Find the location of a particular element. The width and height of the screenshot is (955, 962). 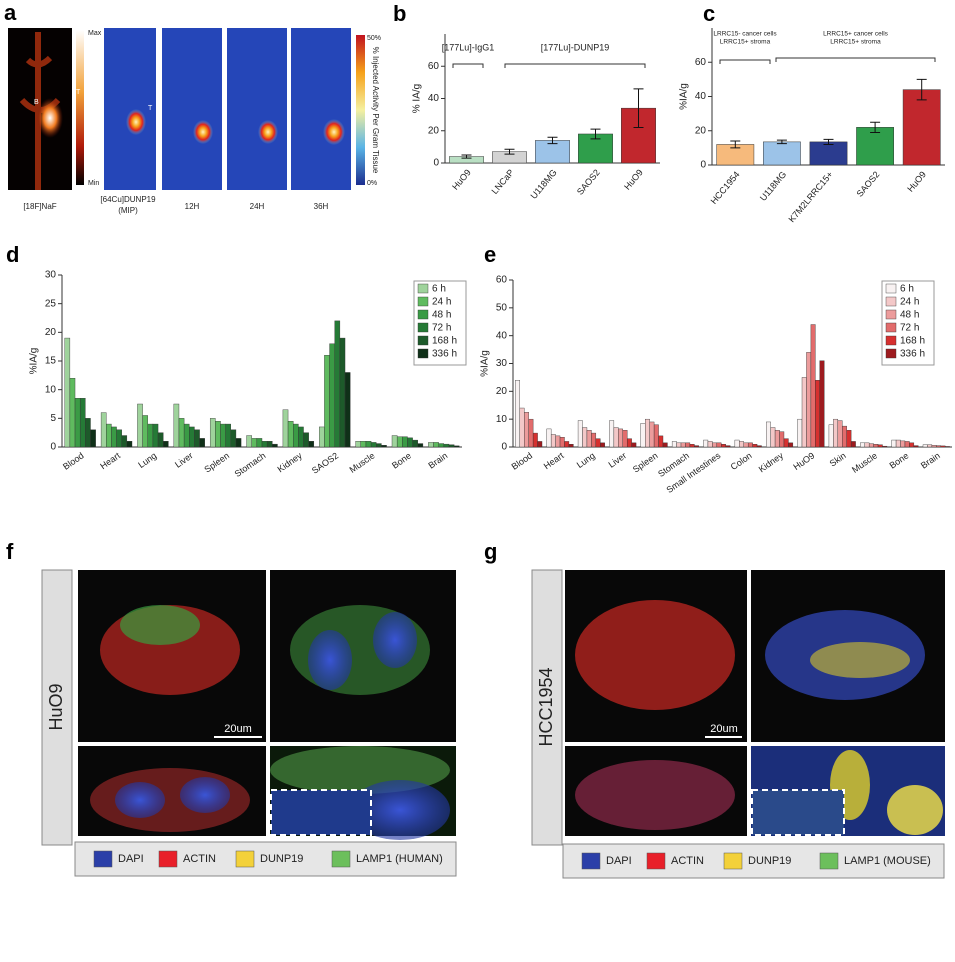

x-tick-label: Skin is located at coordinates (838, 459).